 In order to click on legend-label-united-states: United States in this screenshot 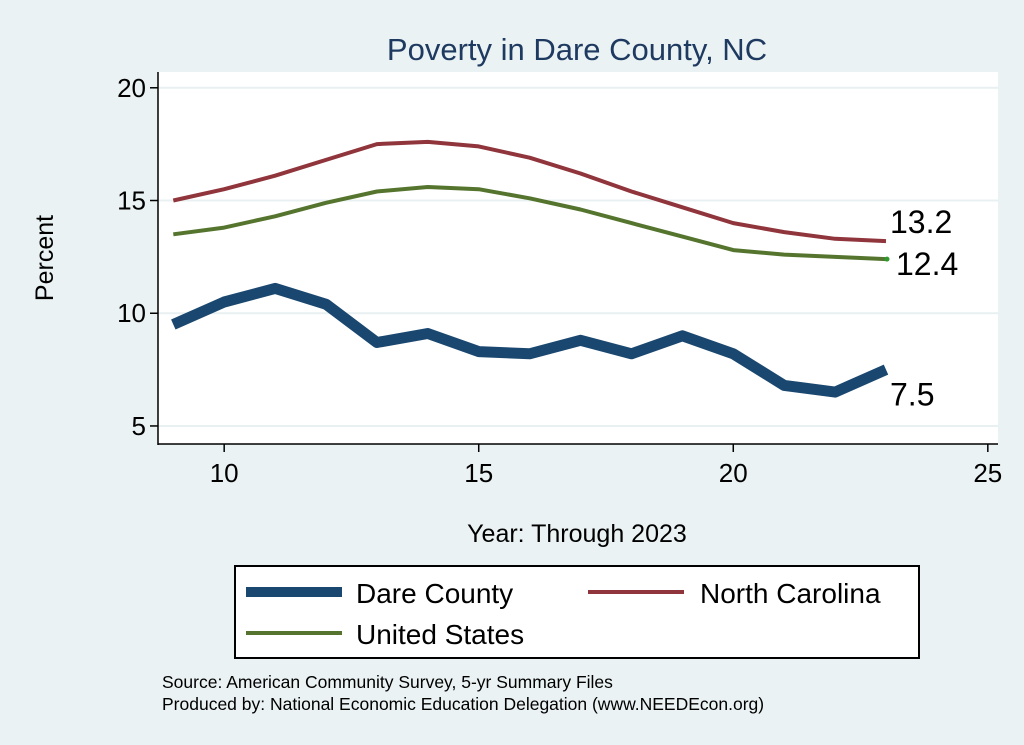, I will do `click(440, 634)`.